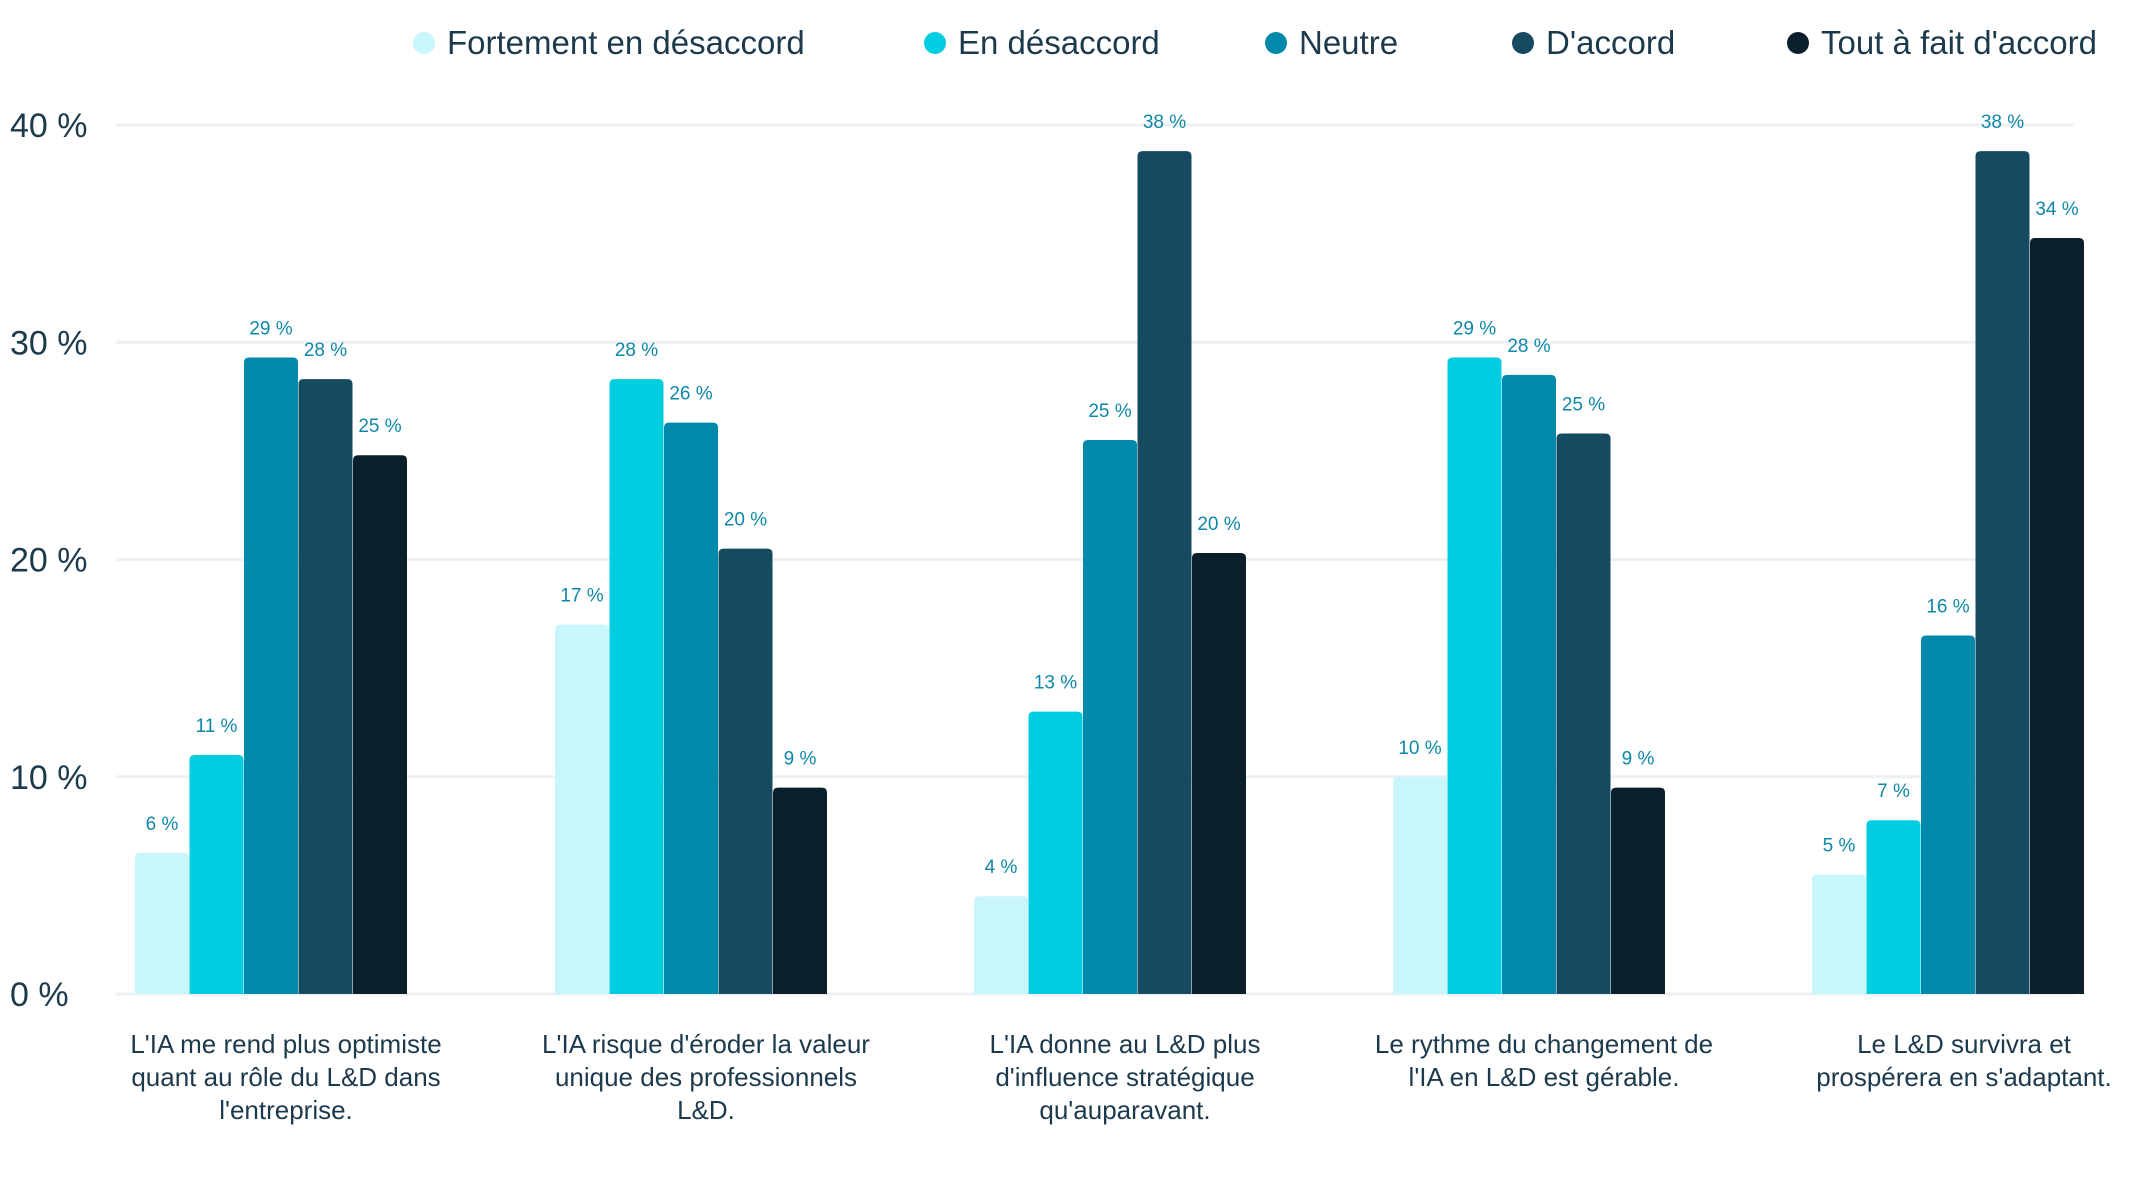 This screenshot has height=1185, width=2133. I want to click on data-label: 16 %, so click(1947, 607).